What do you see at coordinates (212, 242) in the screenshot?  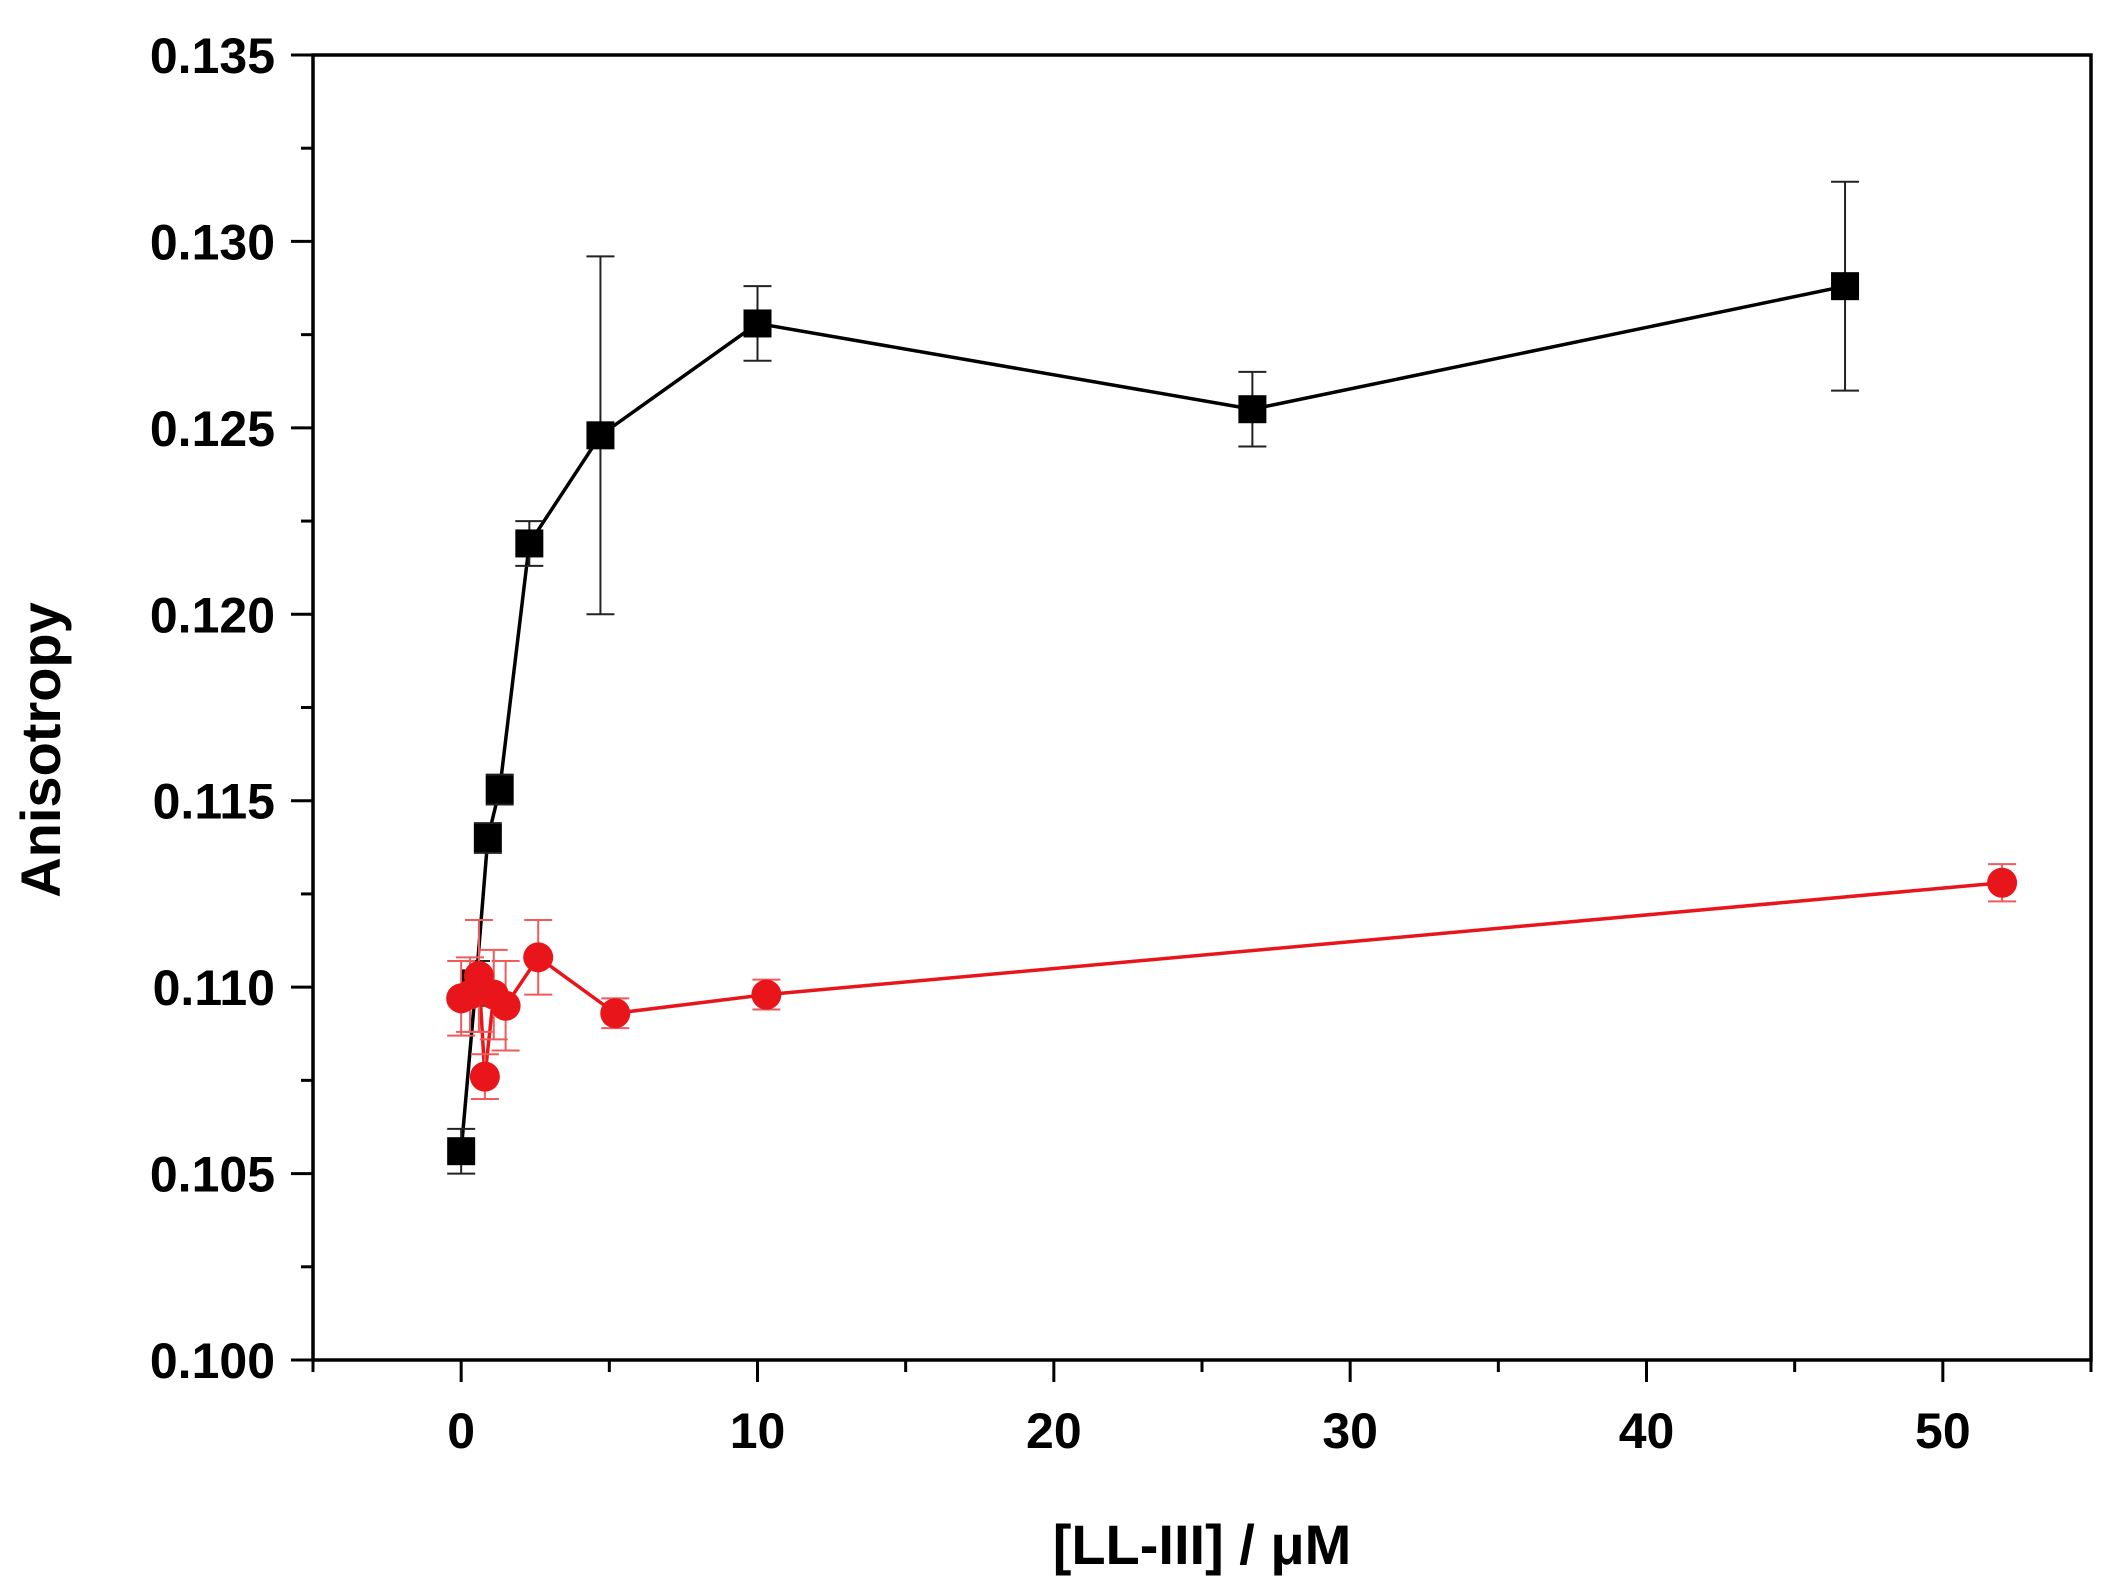 I see `y-tick-label: 0.130` at bounding box center [212, 242].